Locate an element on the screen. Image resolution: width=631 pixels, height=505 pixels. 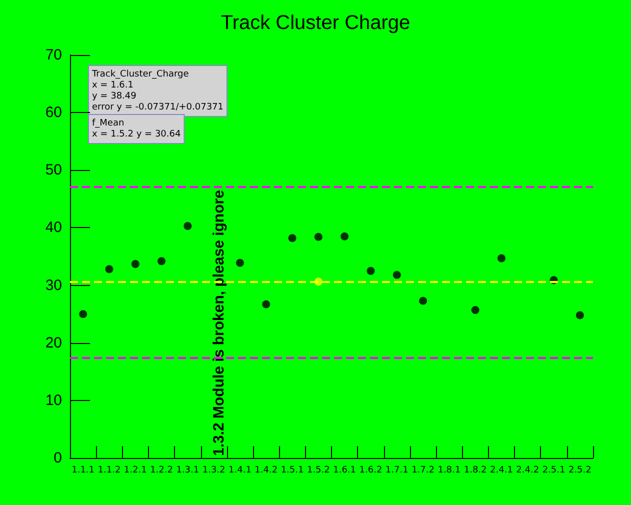
x-tick-label: 1.5.1 is located at coordinates (292, 471).